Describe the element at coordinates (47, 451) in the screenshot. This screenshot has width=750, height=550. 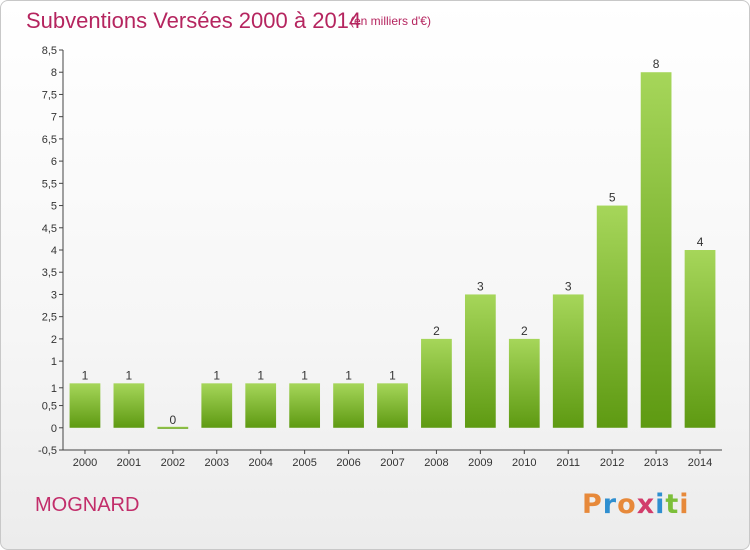
I see `y-tick-label: -0,5` at that location.